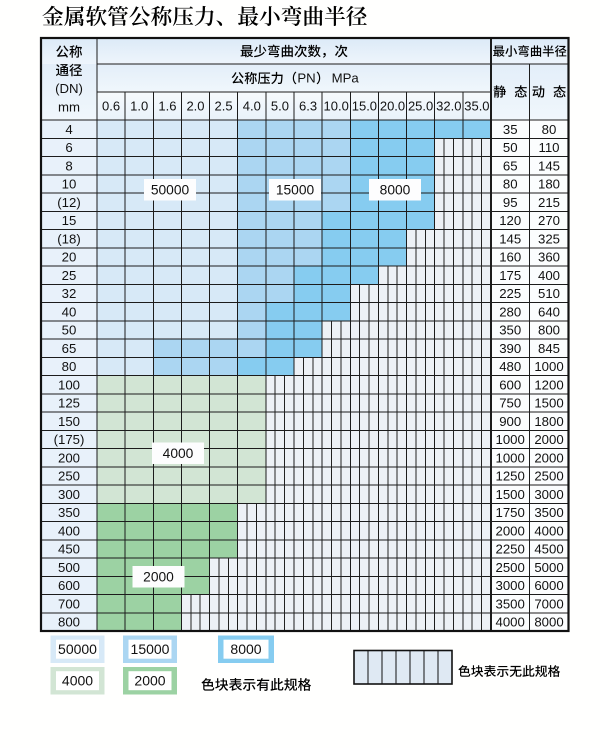  Describe the element at coordinates (69, 494) in the screenshot. I see `svg-text: 300` at that location.